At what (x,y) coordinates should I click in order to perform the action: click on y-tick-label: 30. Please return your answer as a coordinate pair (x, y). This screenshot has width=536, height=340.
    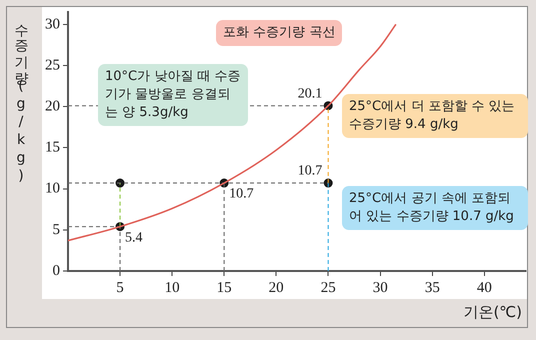
    Looking at the image, I should click on (52, 24).